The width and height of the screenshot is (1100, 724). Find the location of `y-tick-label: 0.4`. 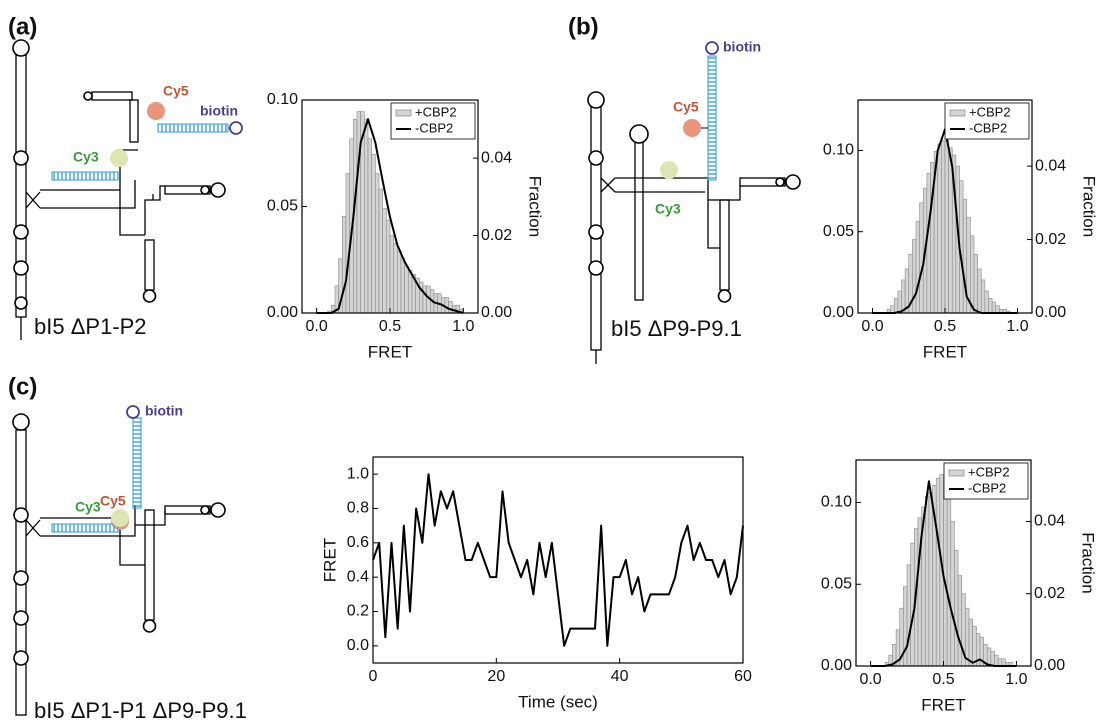

y-tick-label: 0.4 is located at coordinates (358, 576).